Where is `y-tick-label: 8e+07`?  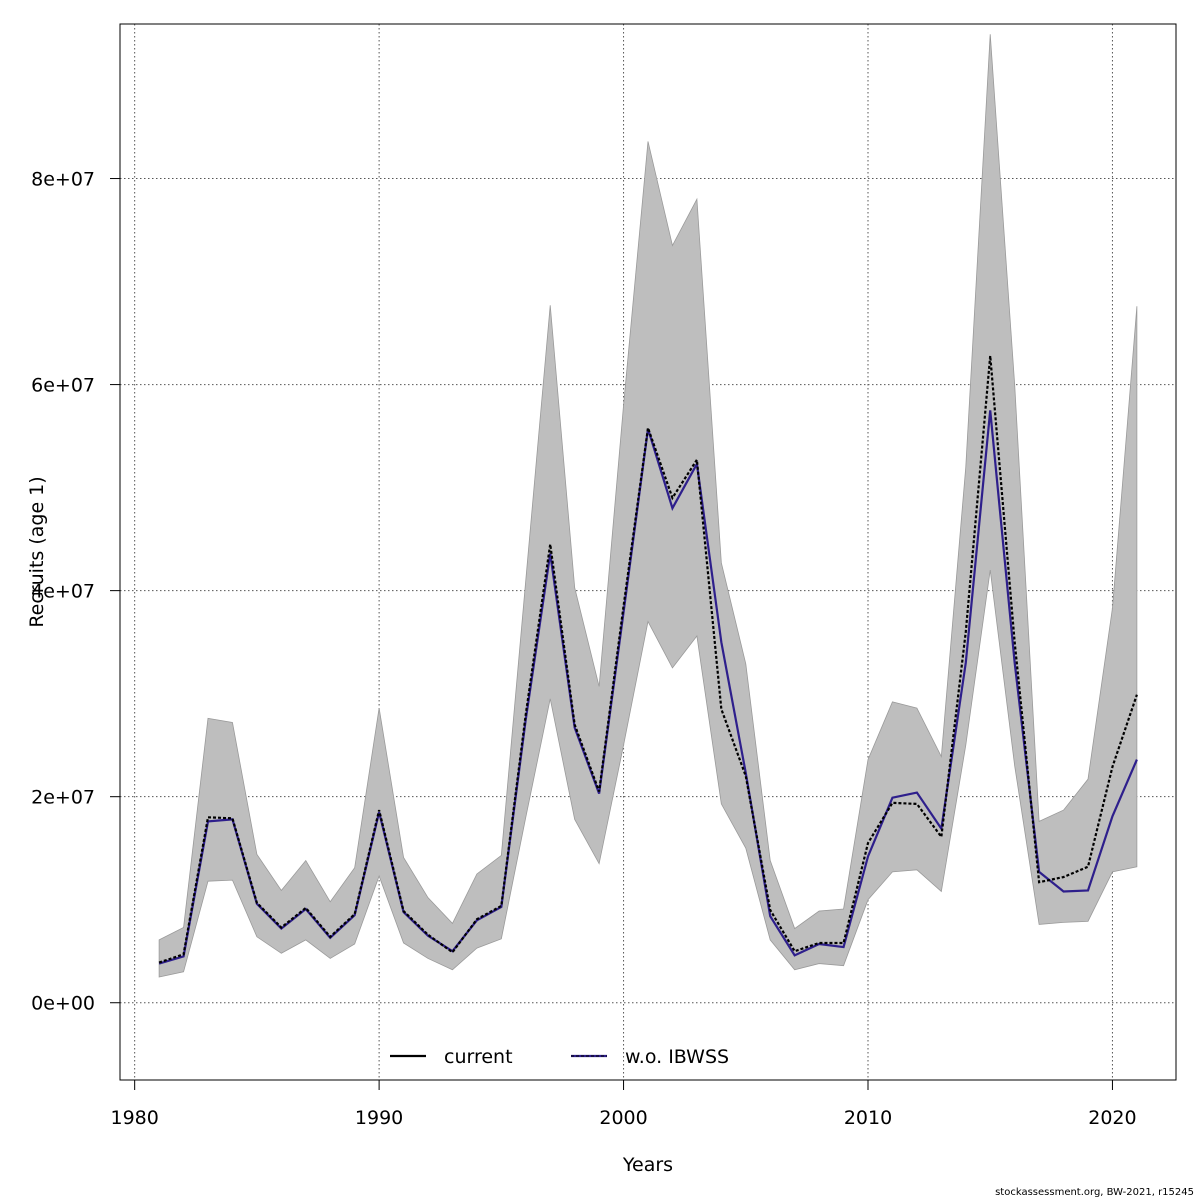 y-tick-label: 8e+07 is located at coordinates (63, 180).